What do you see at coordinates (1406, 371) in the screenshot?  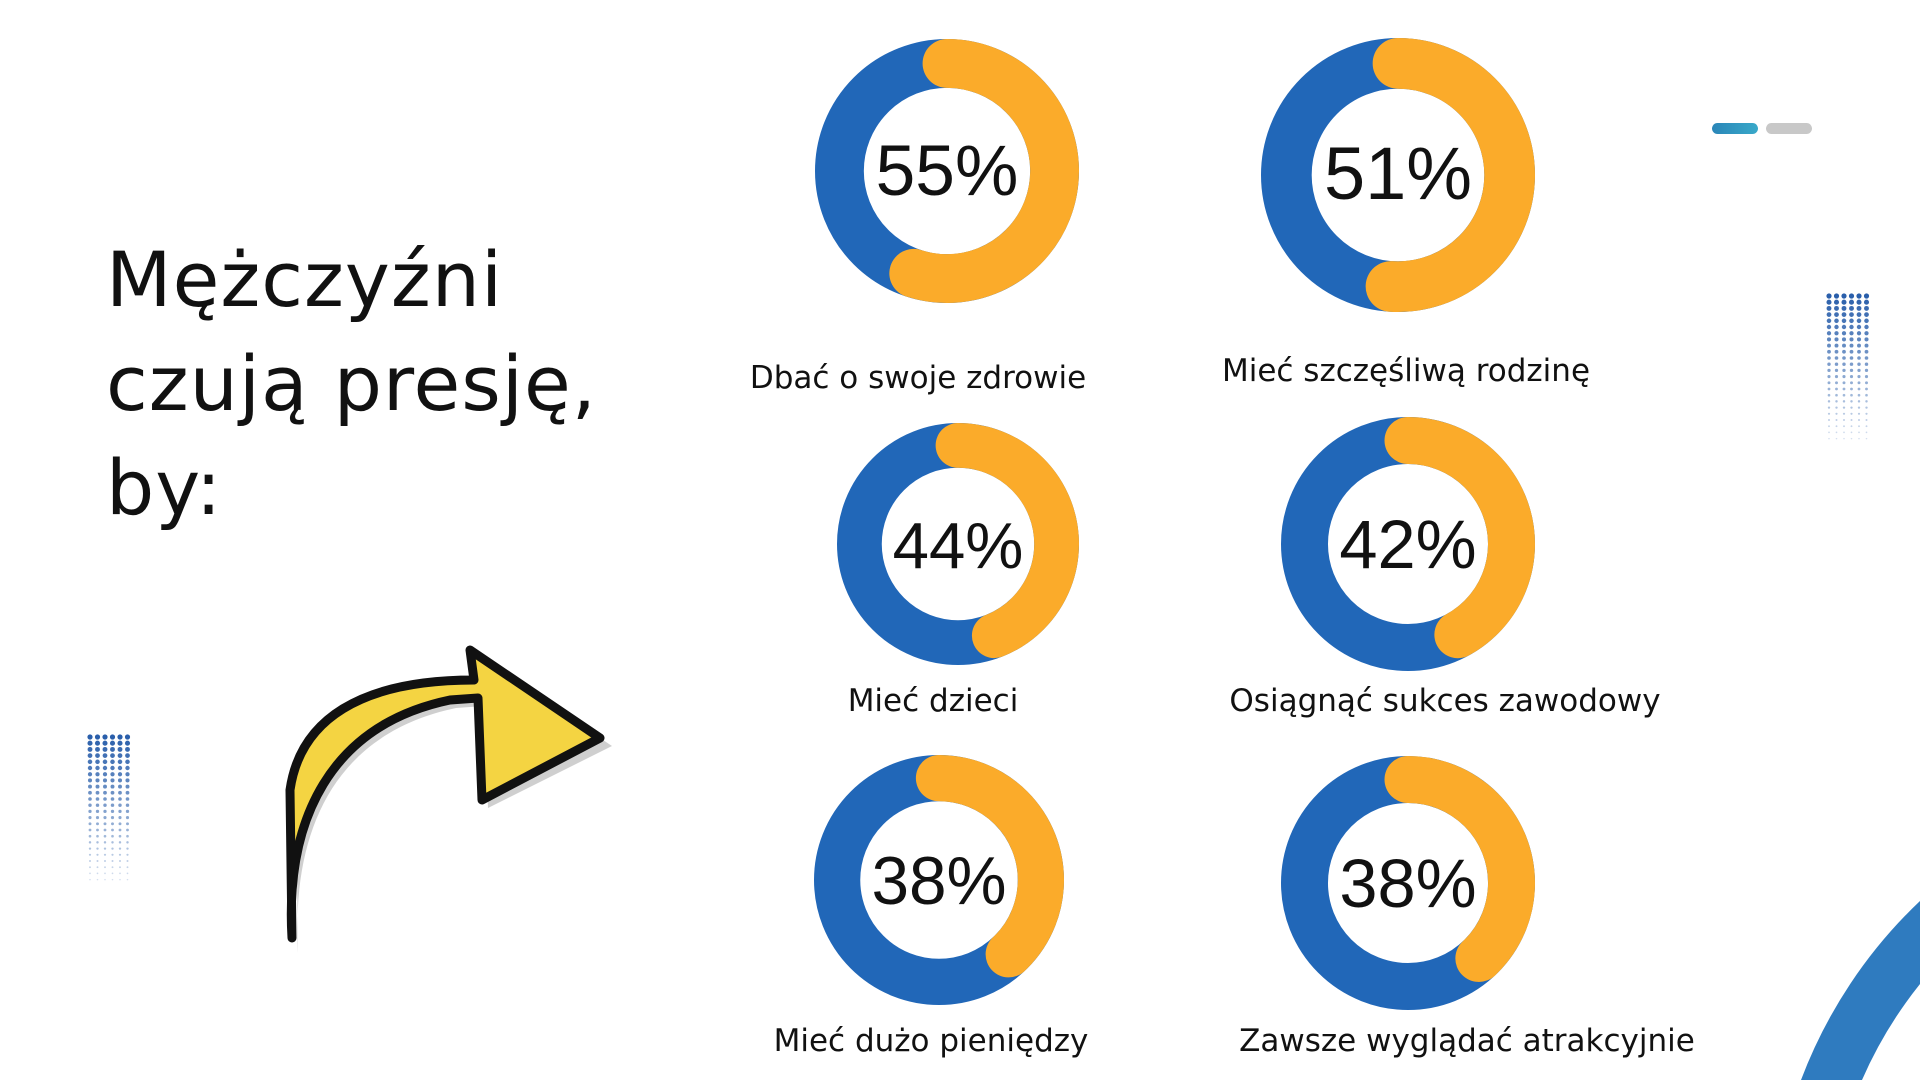 I see `donut-label: Mieć szczęśliwą rodzinę` at bounding box center [1406, 371].